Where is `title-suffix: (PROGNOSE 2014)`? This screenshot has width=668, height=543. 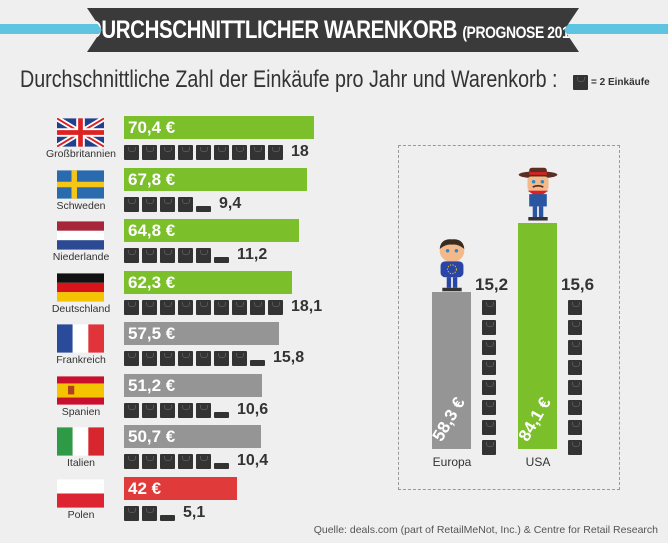 title-suffix: (PROGNOSE 2014) is located at coordinates (520, 32).